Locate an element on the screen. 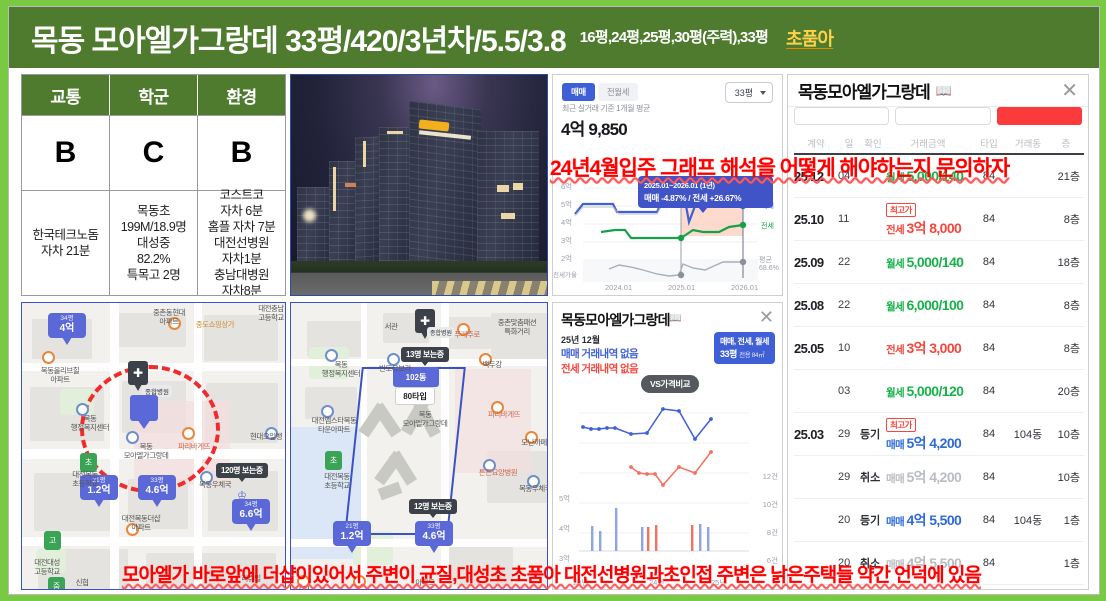 The image size is (1106, 601). tab-sale: 매매 is located at coordinates (578, 92).